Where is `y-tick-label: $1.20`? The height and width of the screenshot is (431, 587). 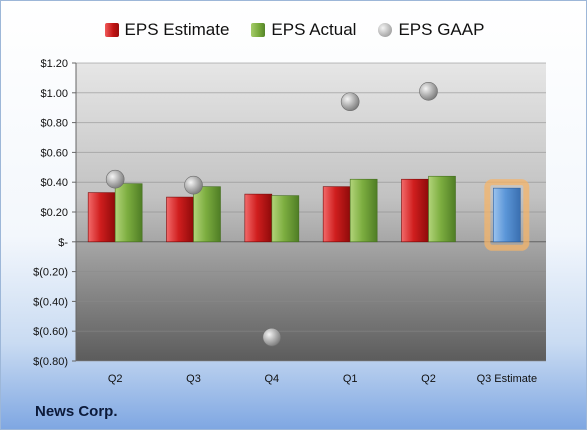
y-tick-label: $1.20 is located at coordinates (54, 64).